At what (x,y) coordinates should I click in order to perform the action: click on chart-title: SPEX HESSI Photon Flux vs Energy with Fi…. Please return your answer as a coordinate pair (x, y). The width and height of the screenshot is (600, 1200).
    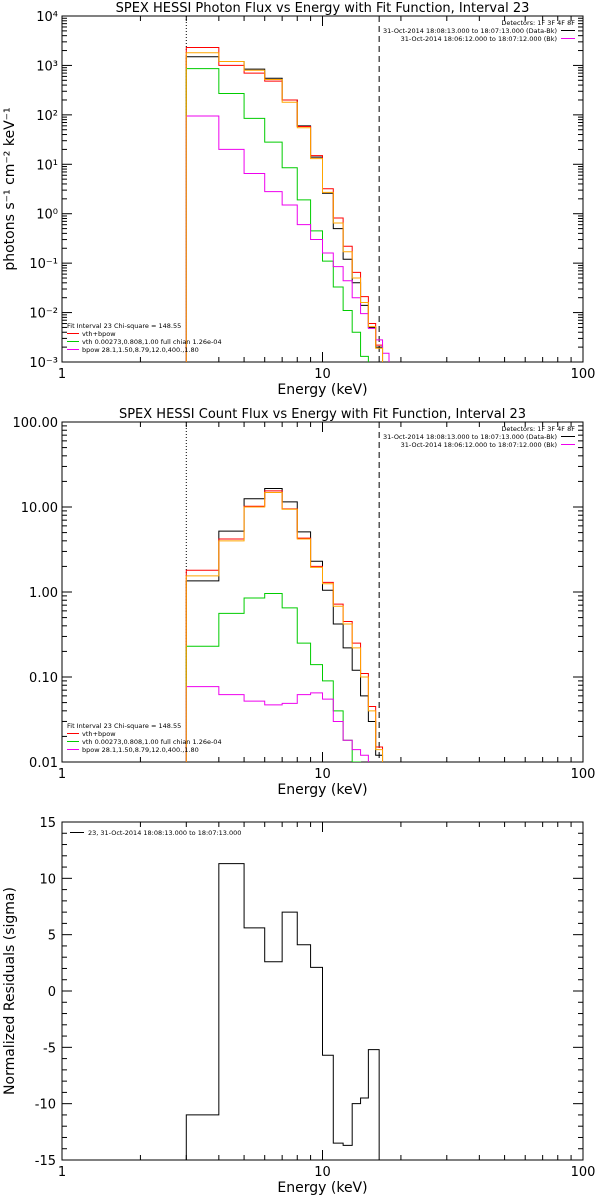
    Looking at the image, I should click on (323, 8).